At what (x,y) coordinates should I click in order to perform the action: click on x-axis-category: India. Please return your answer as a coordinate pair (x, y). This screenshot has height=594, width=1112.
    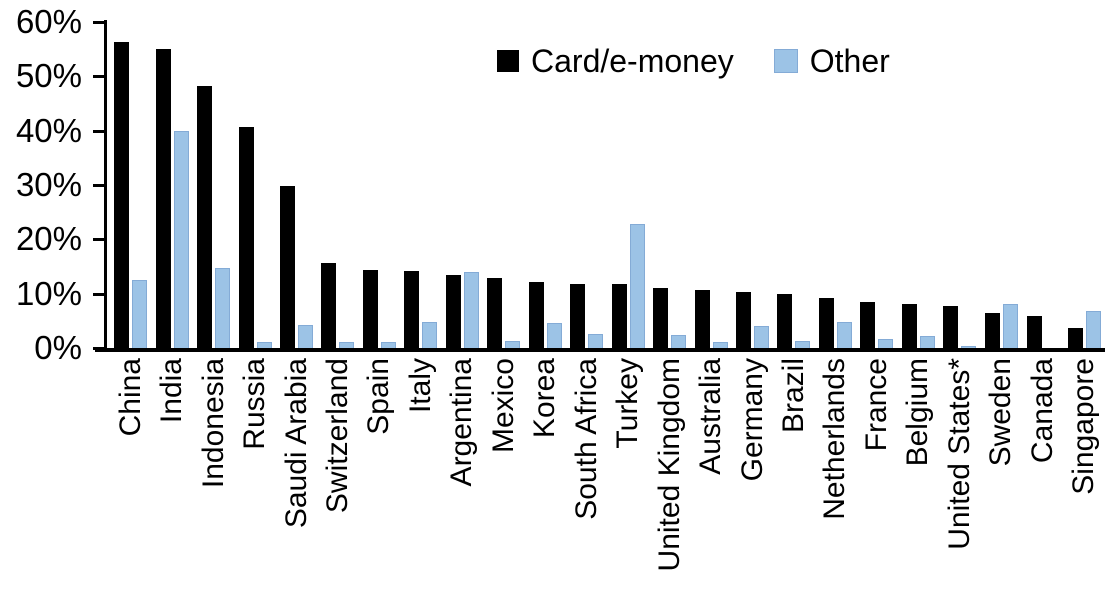
    Looking at the image, I should click on (171, 390).